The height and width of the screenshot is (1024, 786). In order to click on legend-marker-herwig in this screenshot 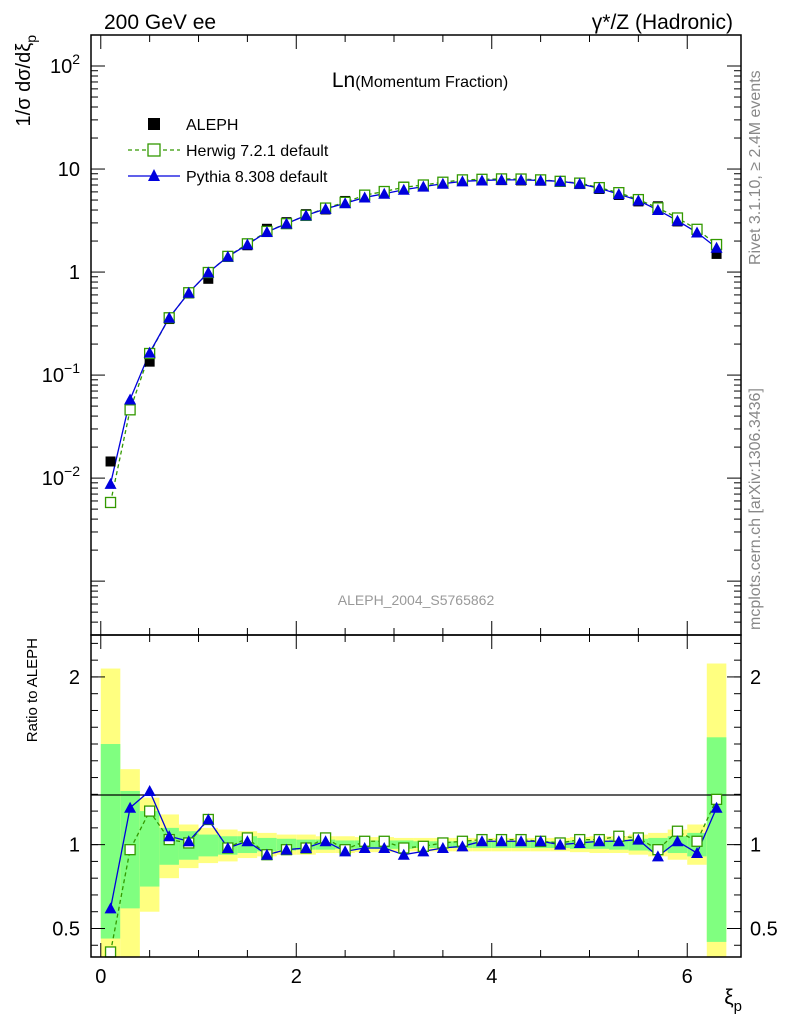, I will do `click(154, 150)`.